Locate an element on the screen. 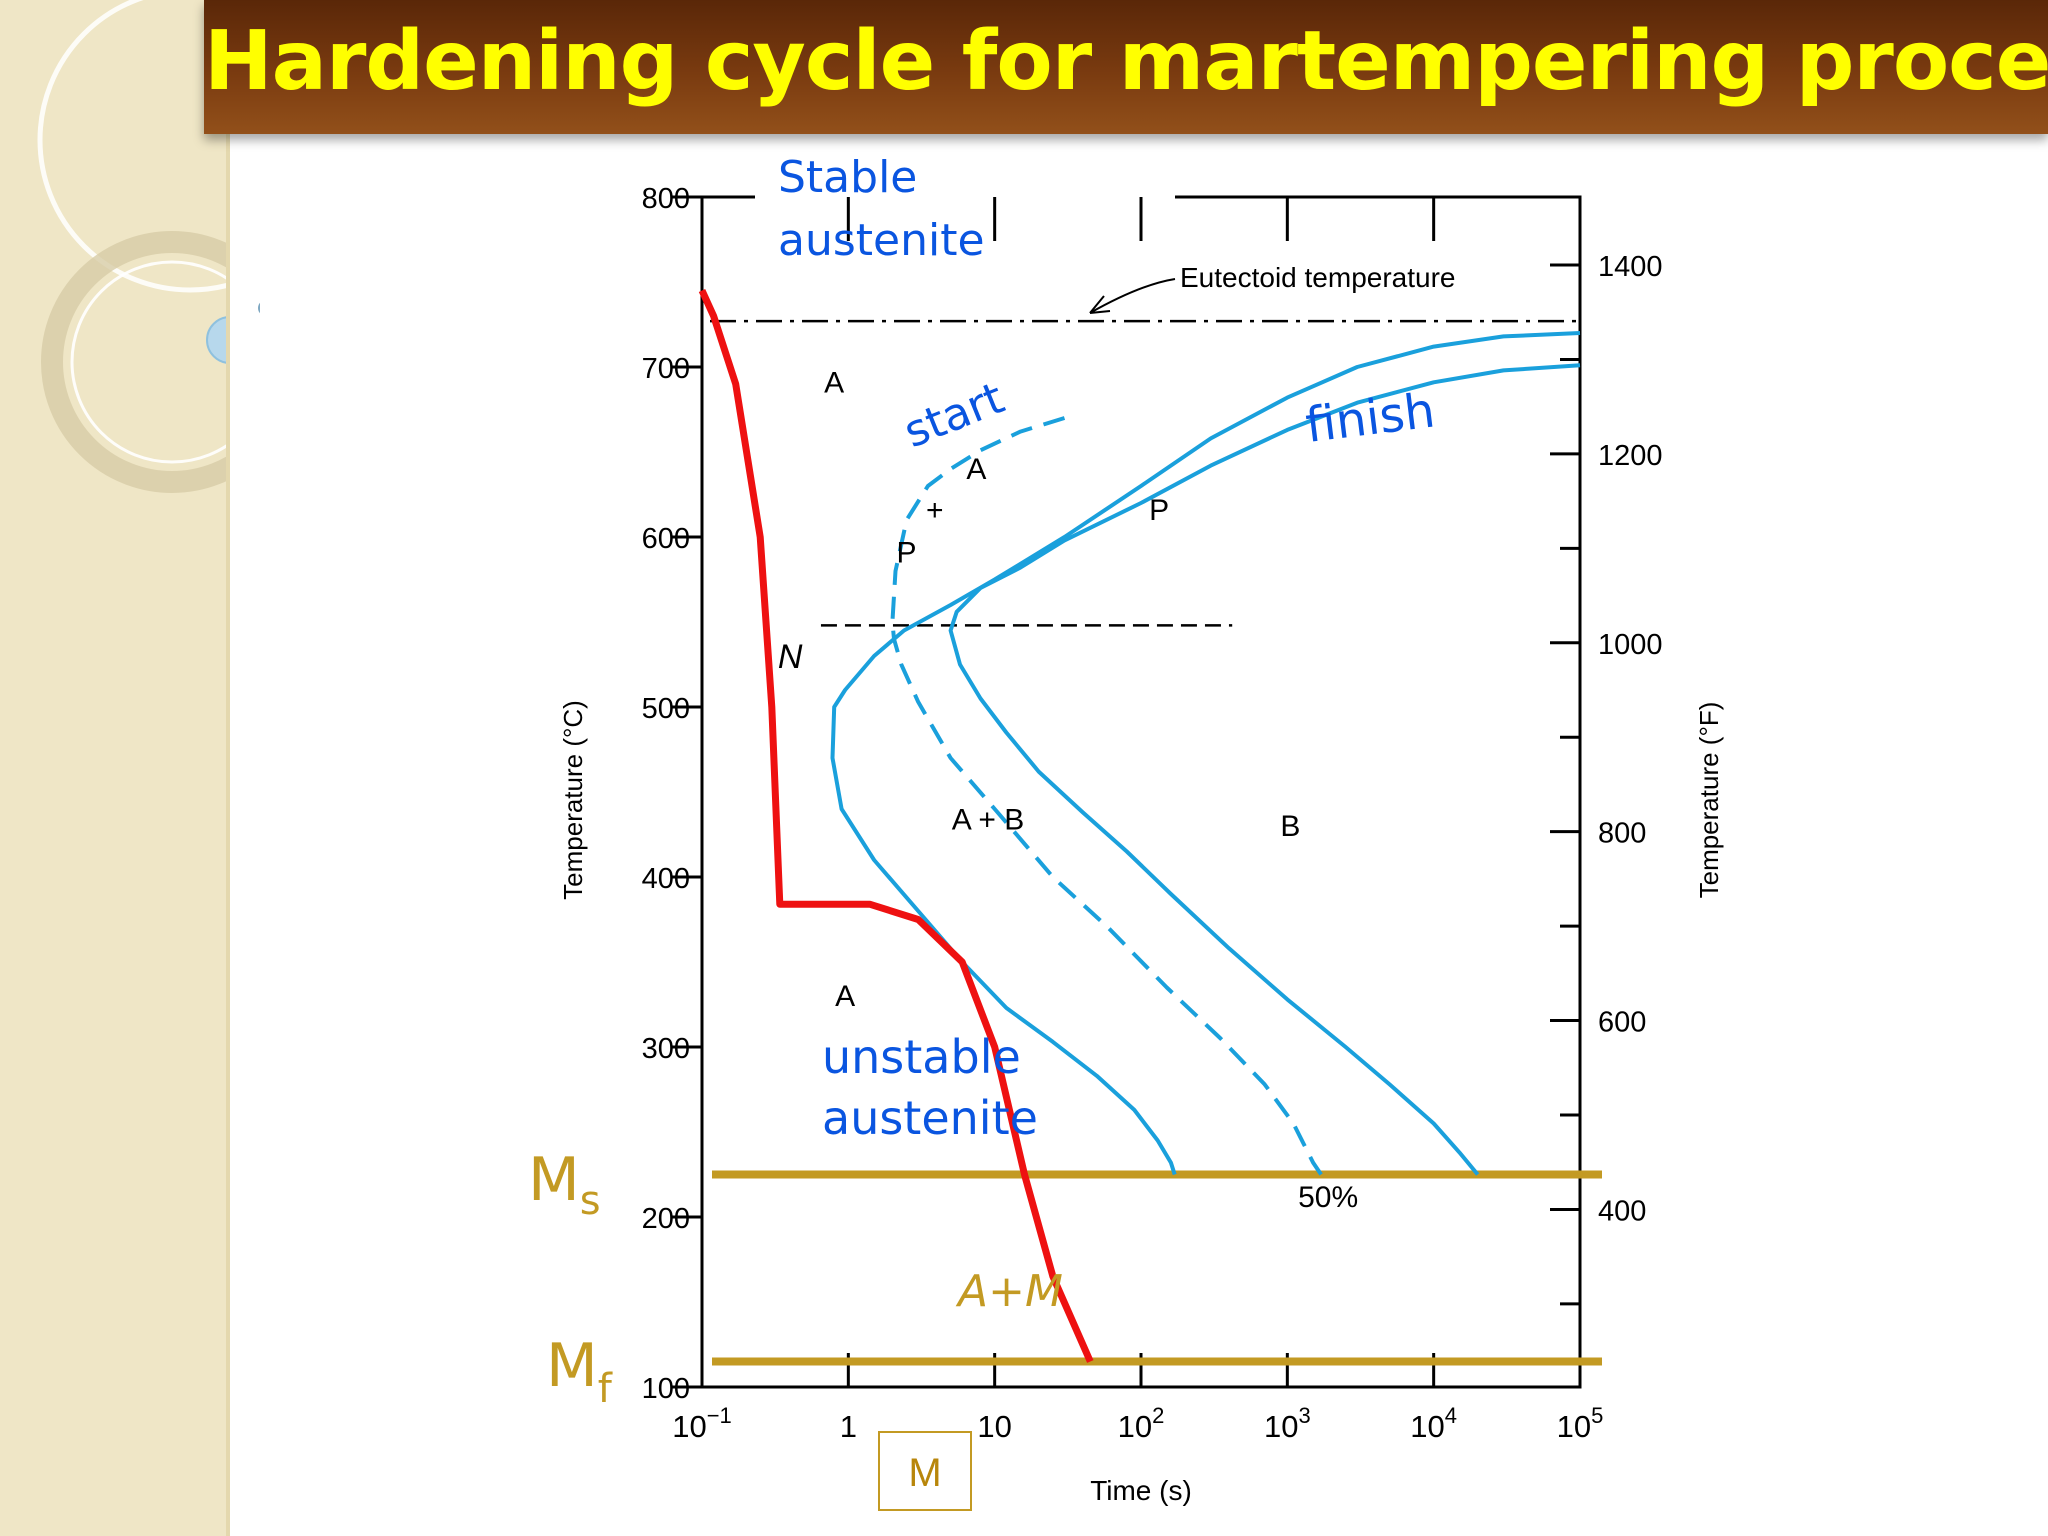 This screenshot has width=2048, height=1536. cooling-path is located at coordinates (896, 826).